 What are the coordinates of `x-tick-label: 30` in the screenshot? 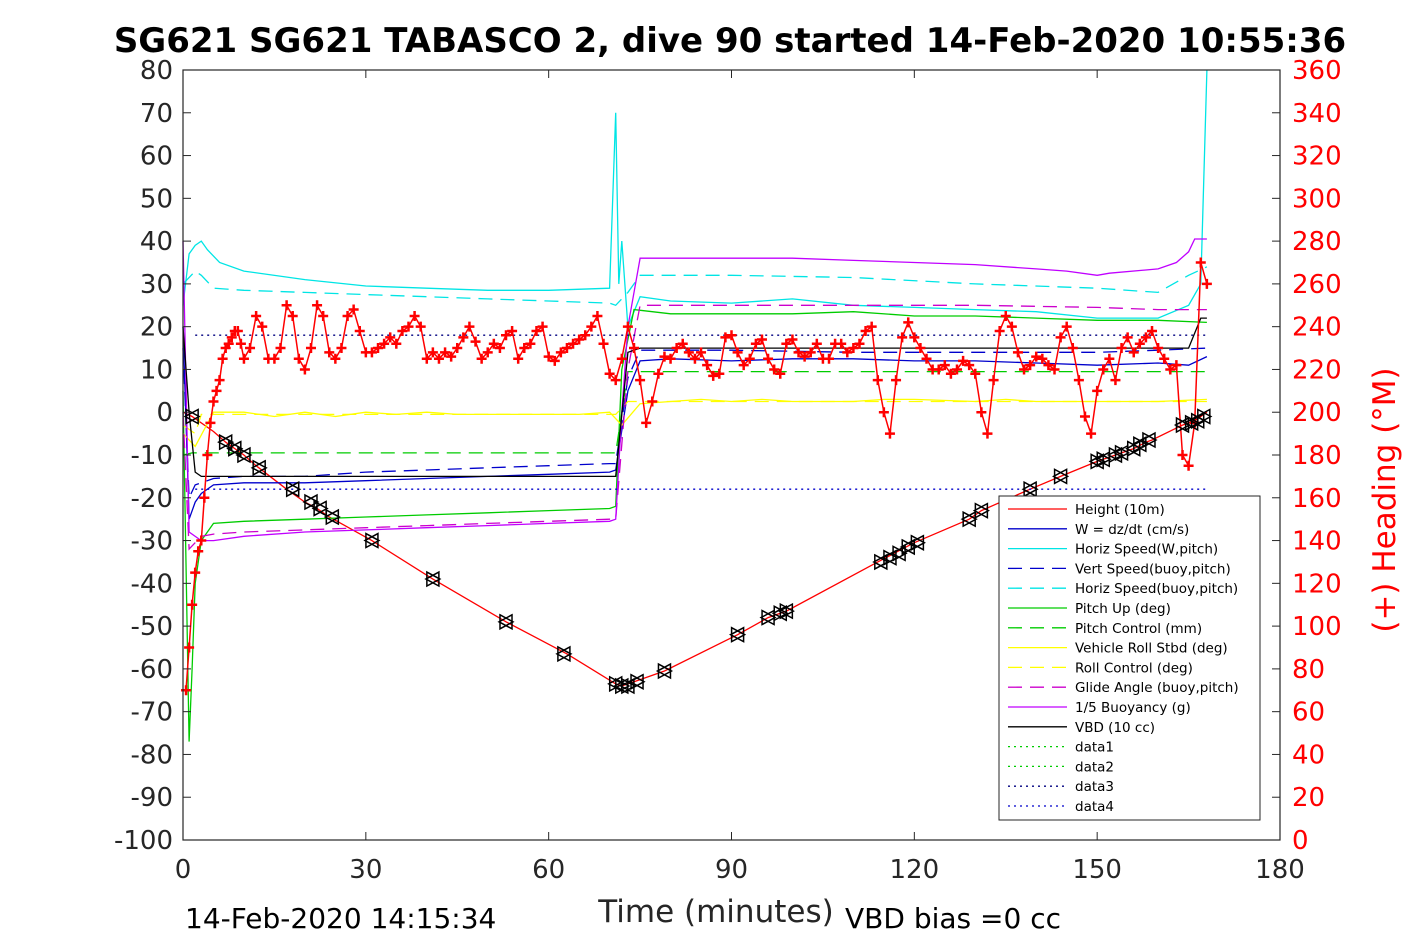 It's located at (365, 870).